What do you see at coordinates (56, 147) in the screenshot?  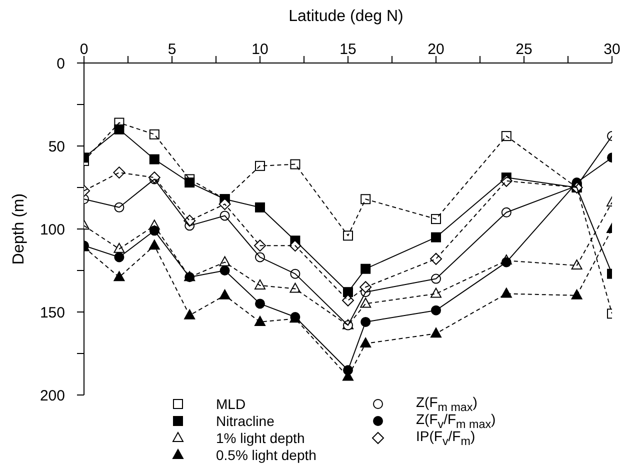 I see `y-tick-label: 50` at bounding box center [56, 147].